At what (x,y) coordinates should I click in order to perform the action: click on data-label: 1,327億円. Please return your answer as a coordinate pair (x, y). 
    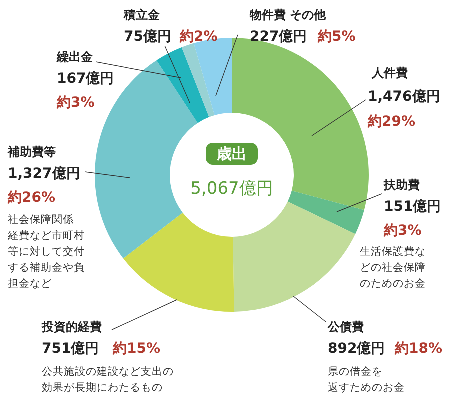
    Looking at the image, I should click on (44, 173).